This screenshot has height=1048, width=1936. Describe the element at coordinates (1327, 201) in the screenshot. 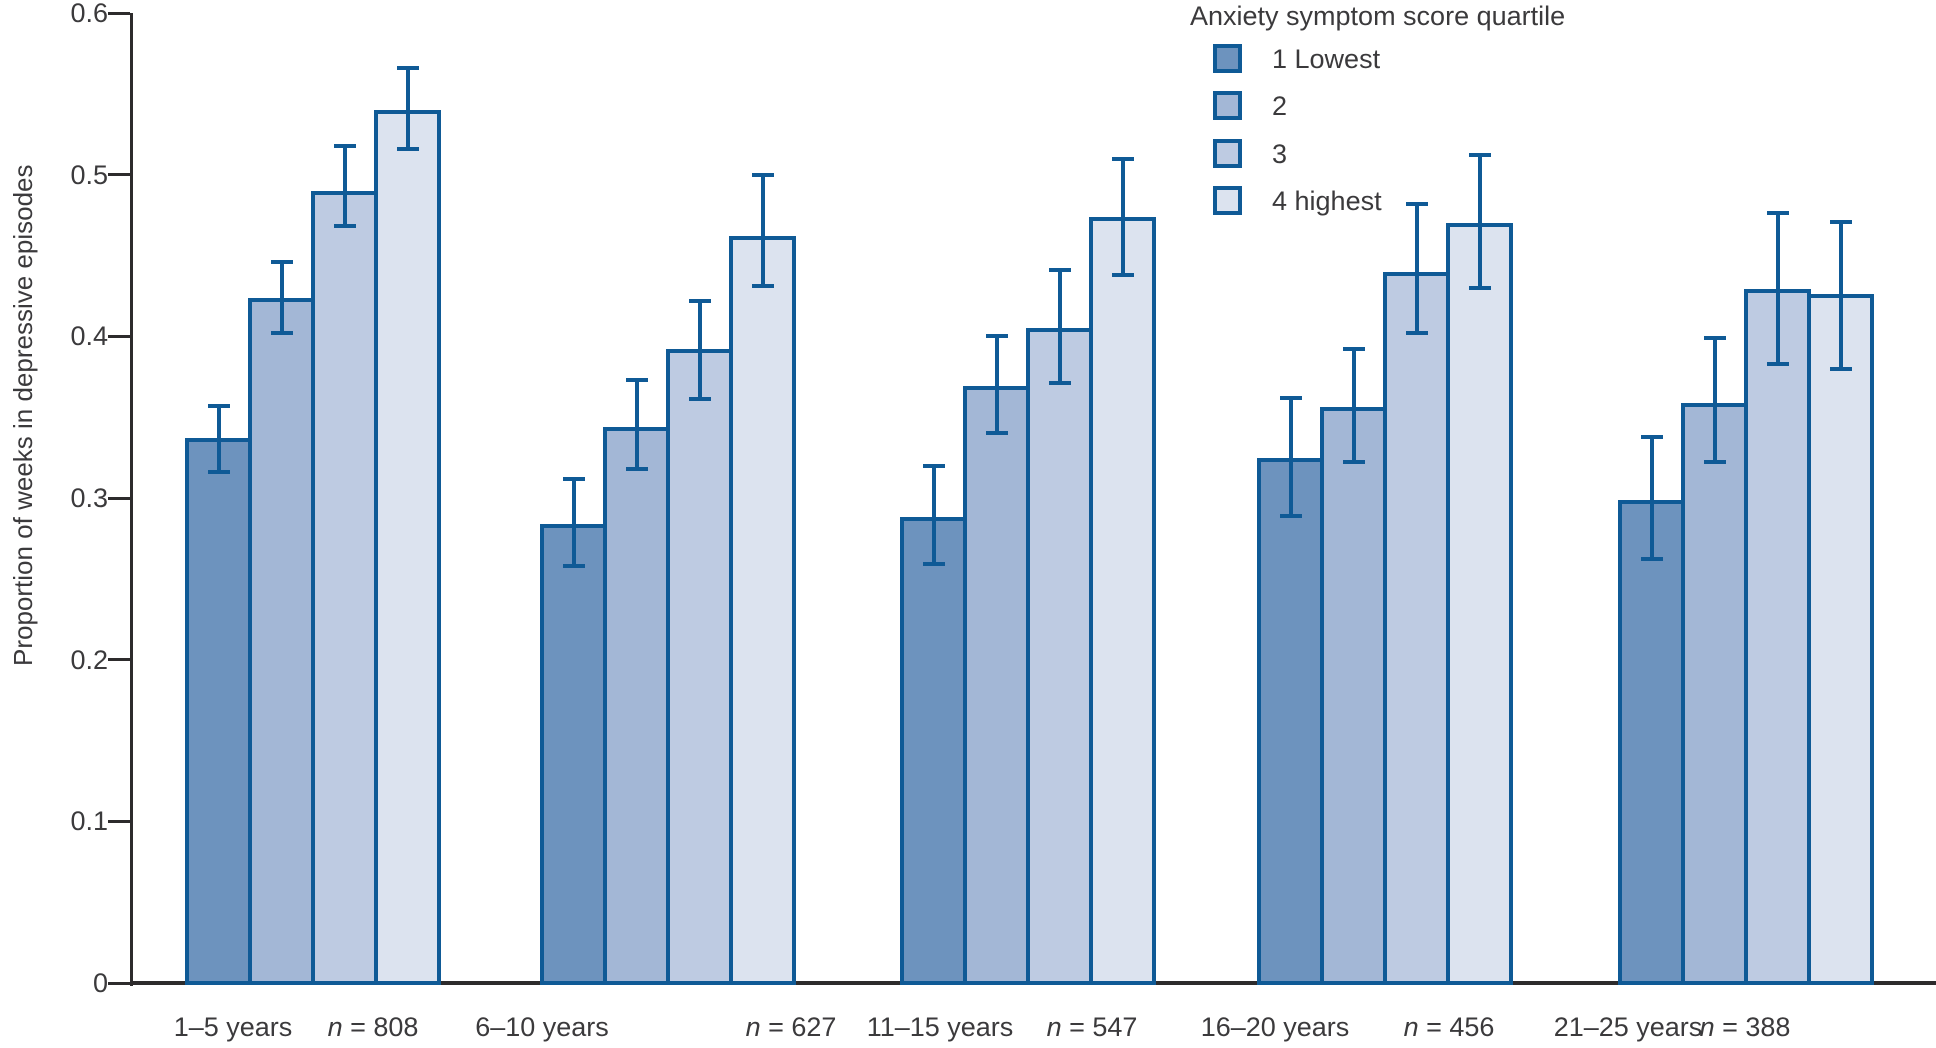

I see `legend-label-q4: 4 highest` at that location.